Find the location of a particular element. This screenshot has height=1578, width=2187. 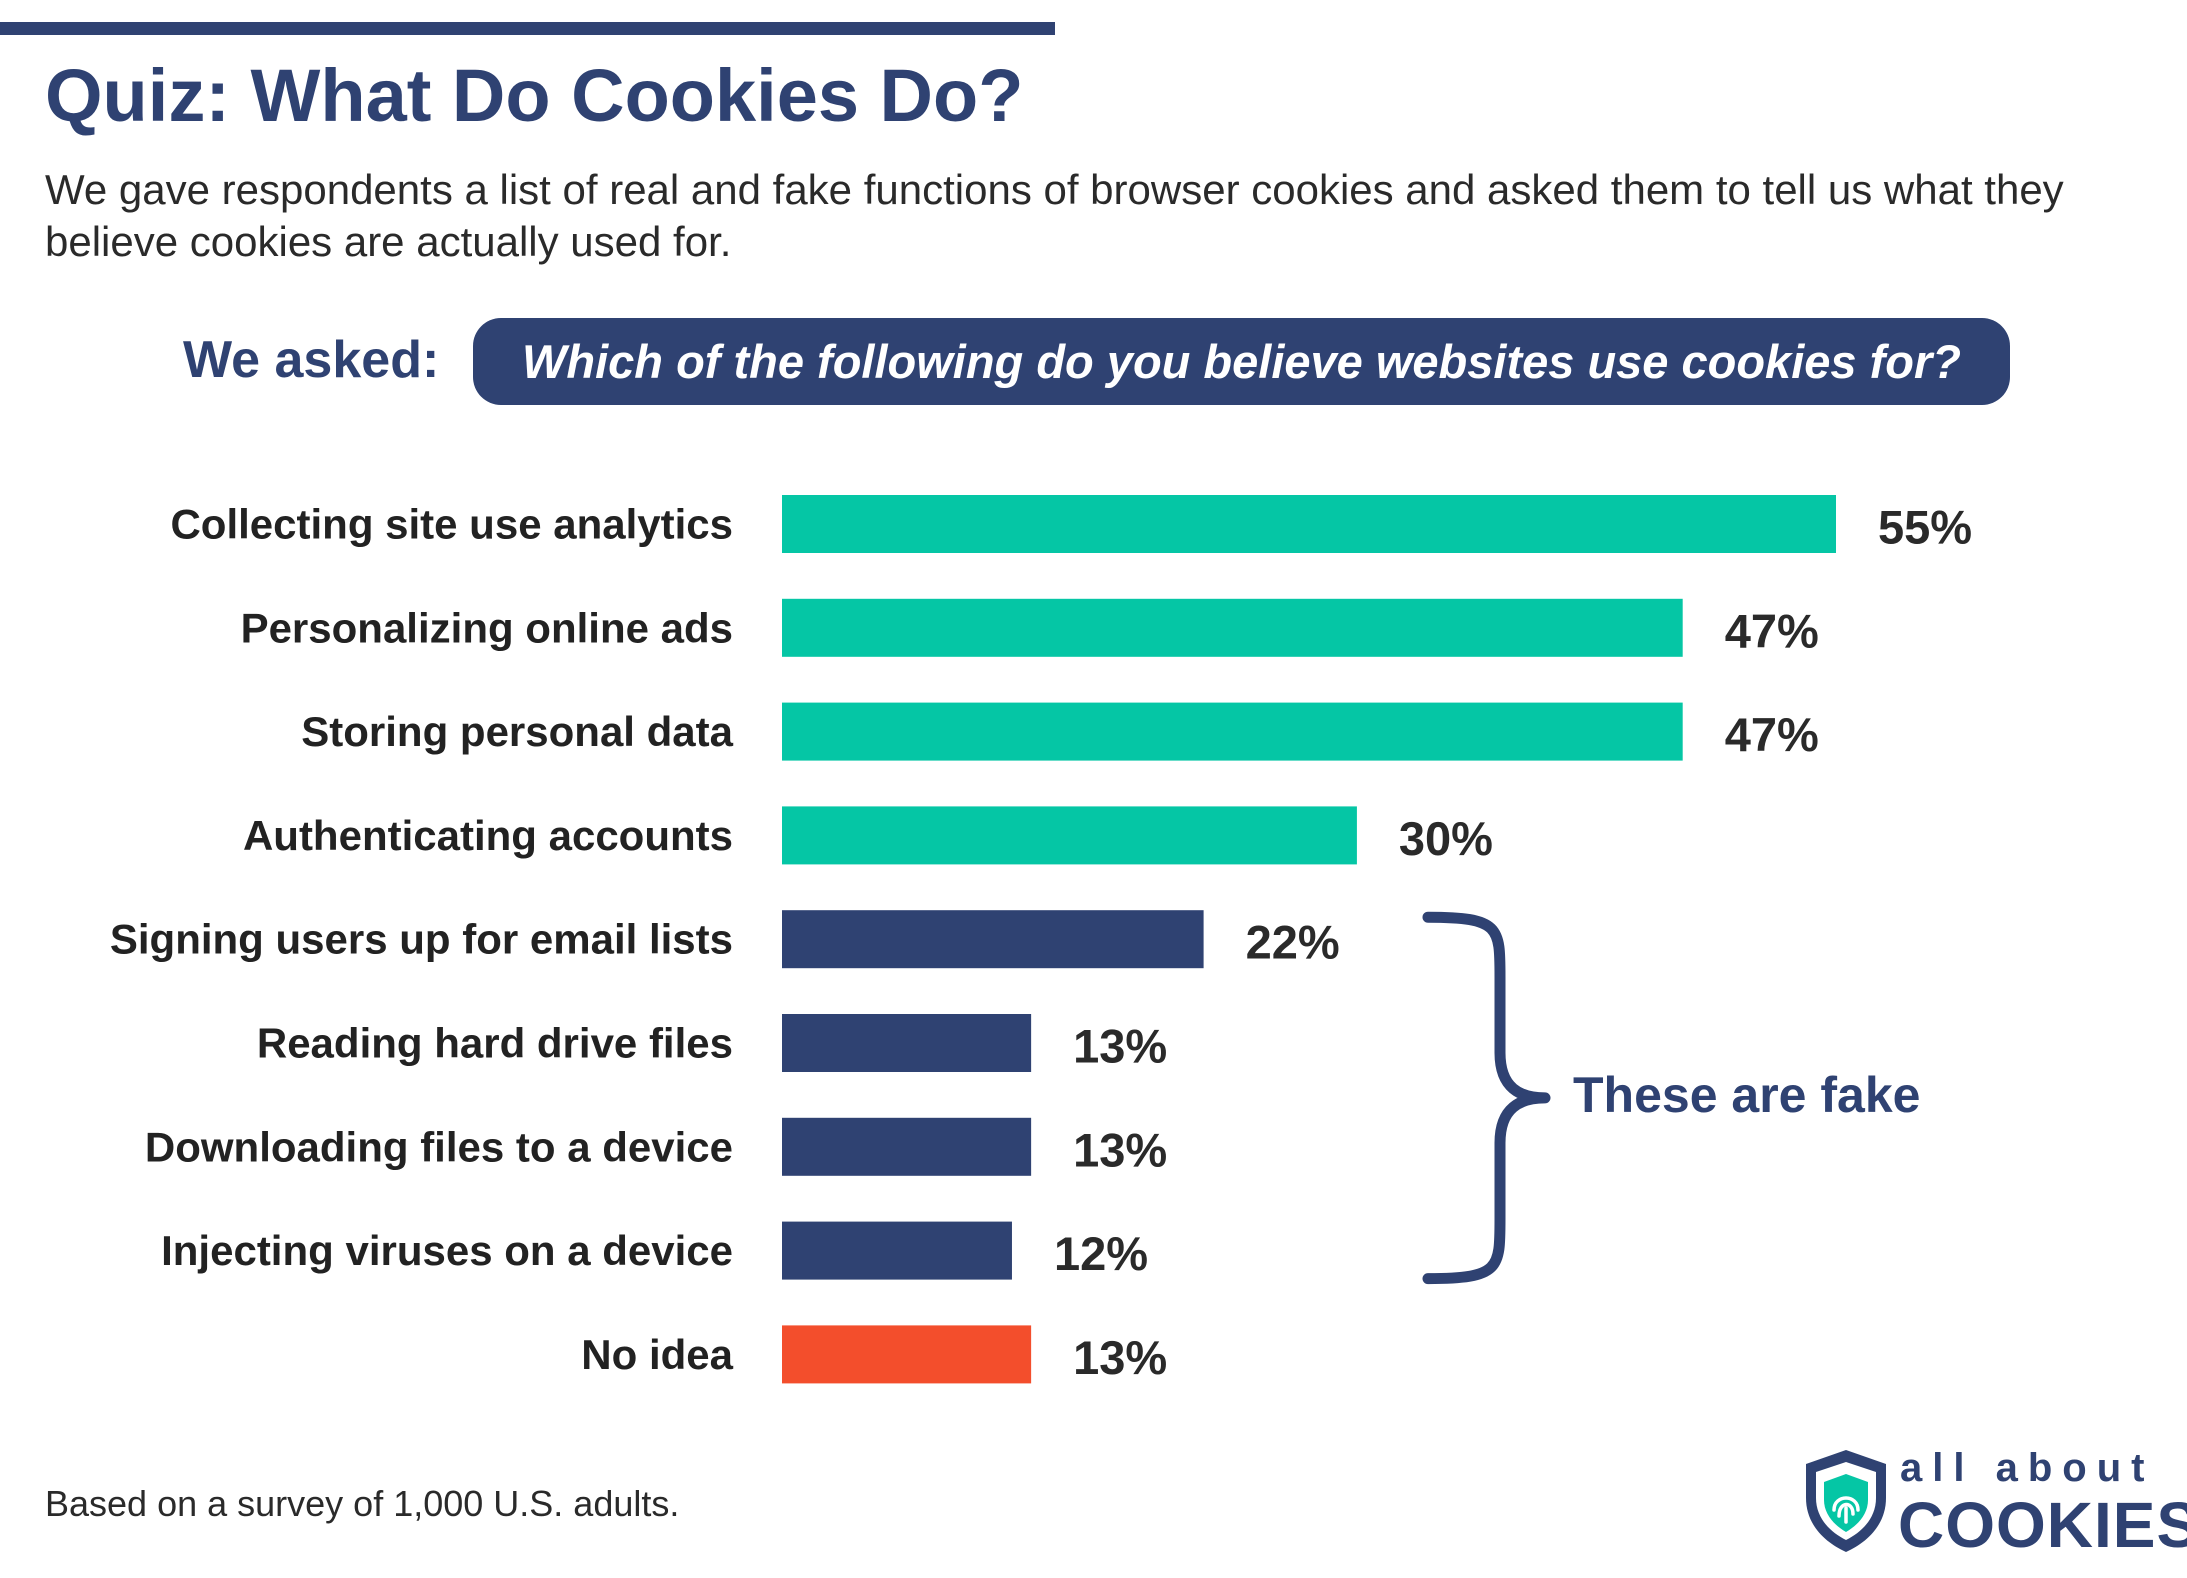

category-label-no-idea: No idea is located at coordinates (657, 1354).